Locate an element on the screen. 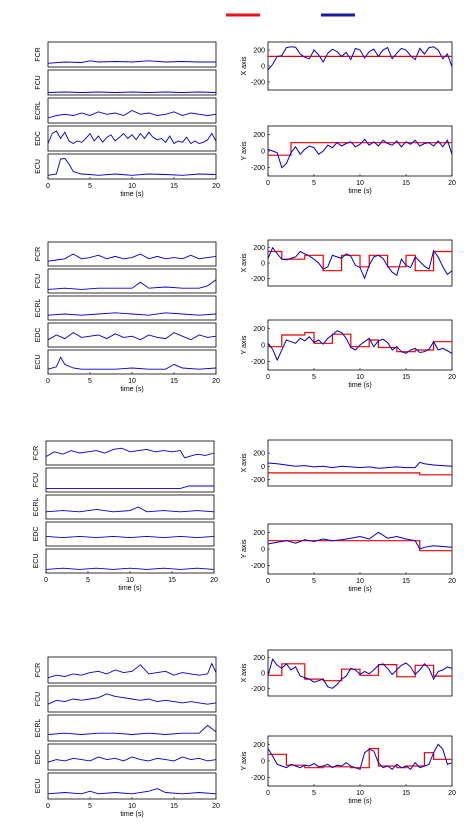  kinematic-y-axis-label: X axis is located at coordinates (244, 463).